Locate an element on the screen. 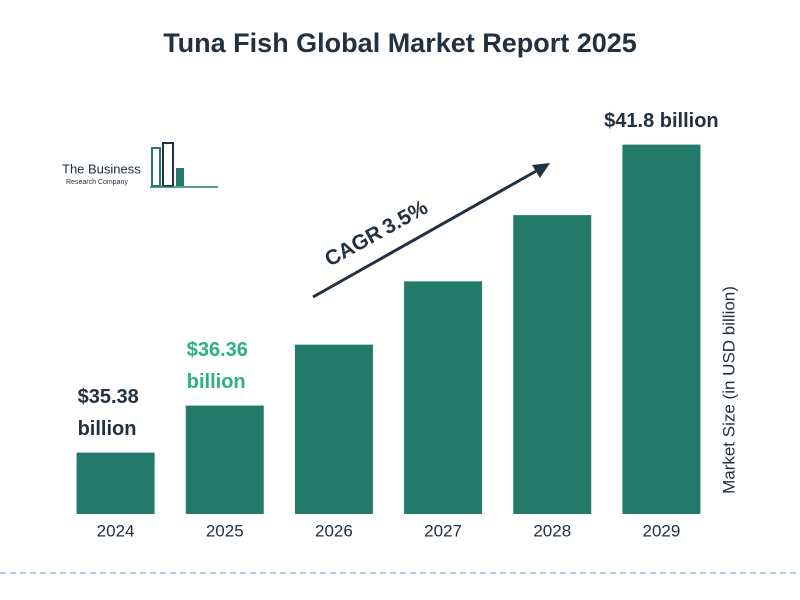 The height and width of the screenshot is (600, 800). value-label: $41.8 billion is located at coordinates (661, 120).